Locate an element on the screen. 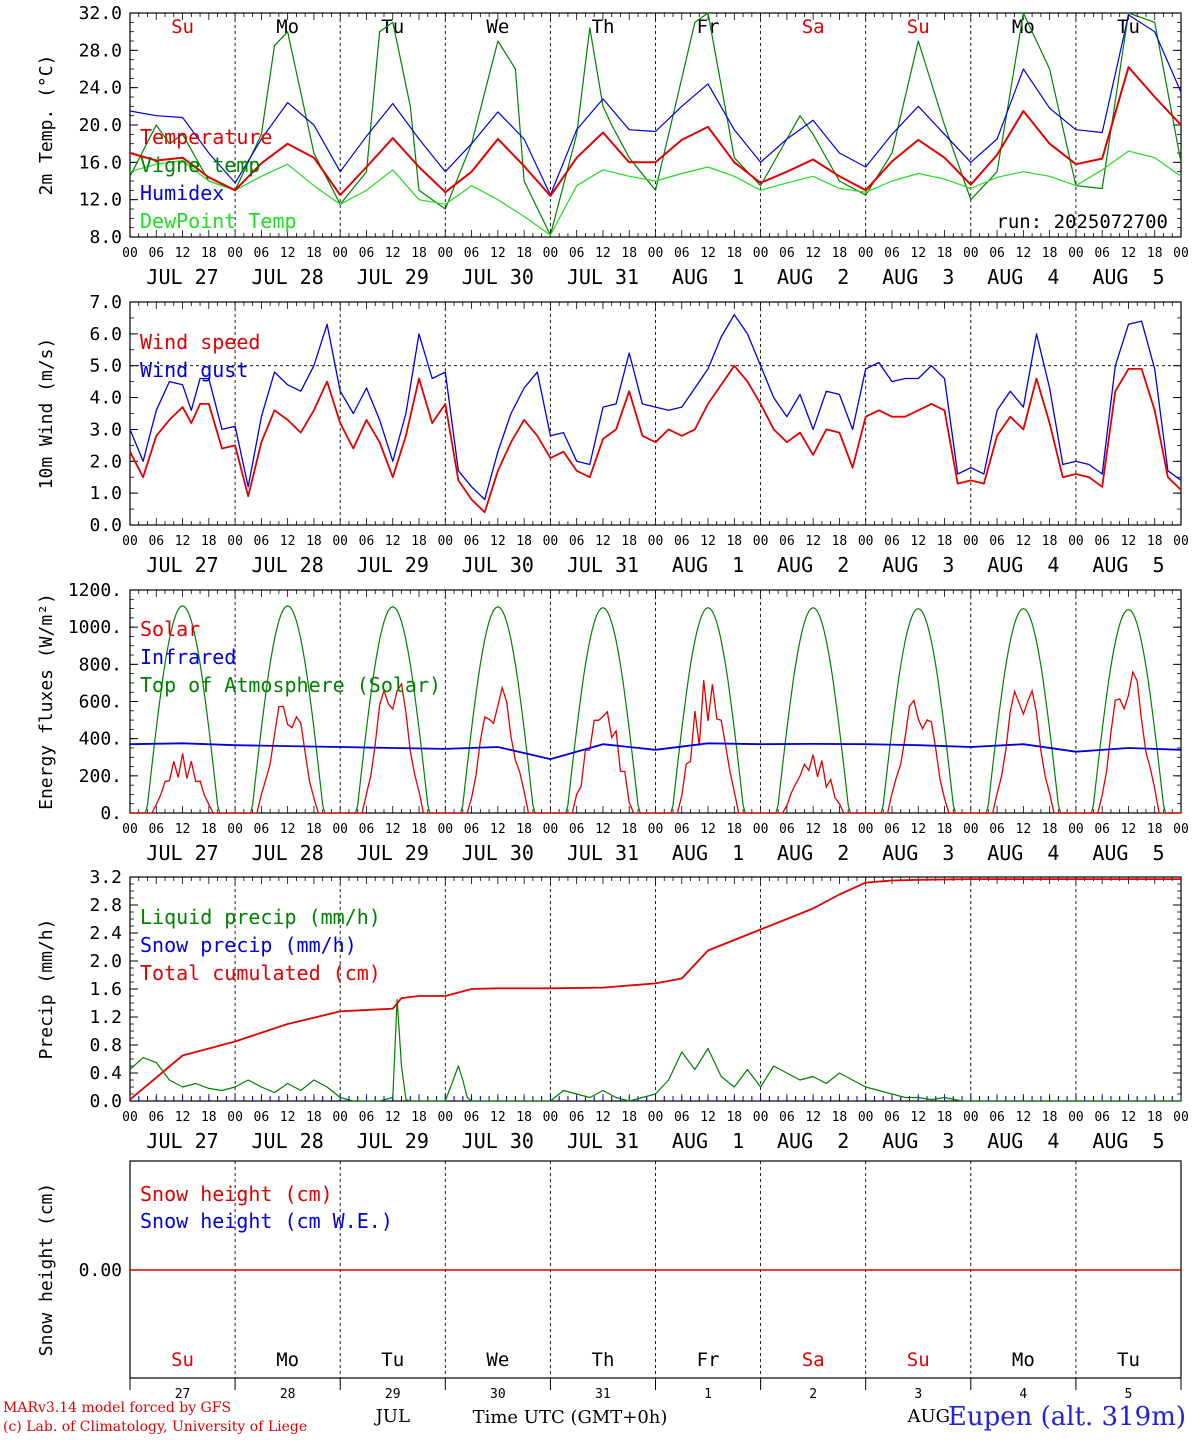 The width and height of the screenshot is (1194, 1440). wind-date-label: JUL 29 is located at coordinates (393, 565).